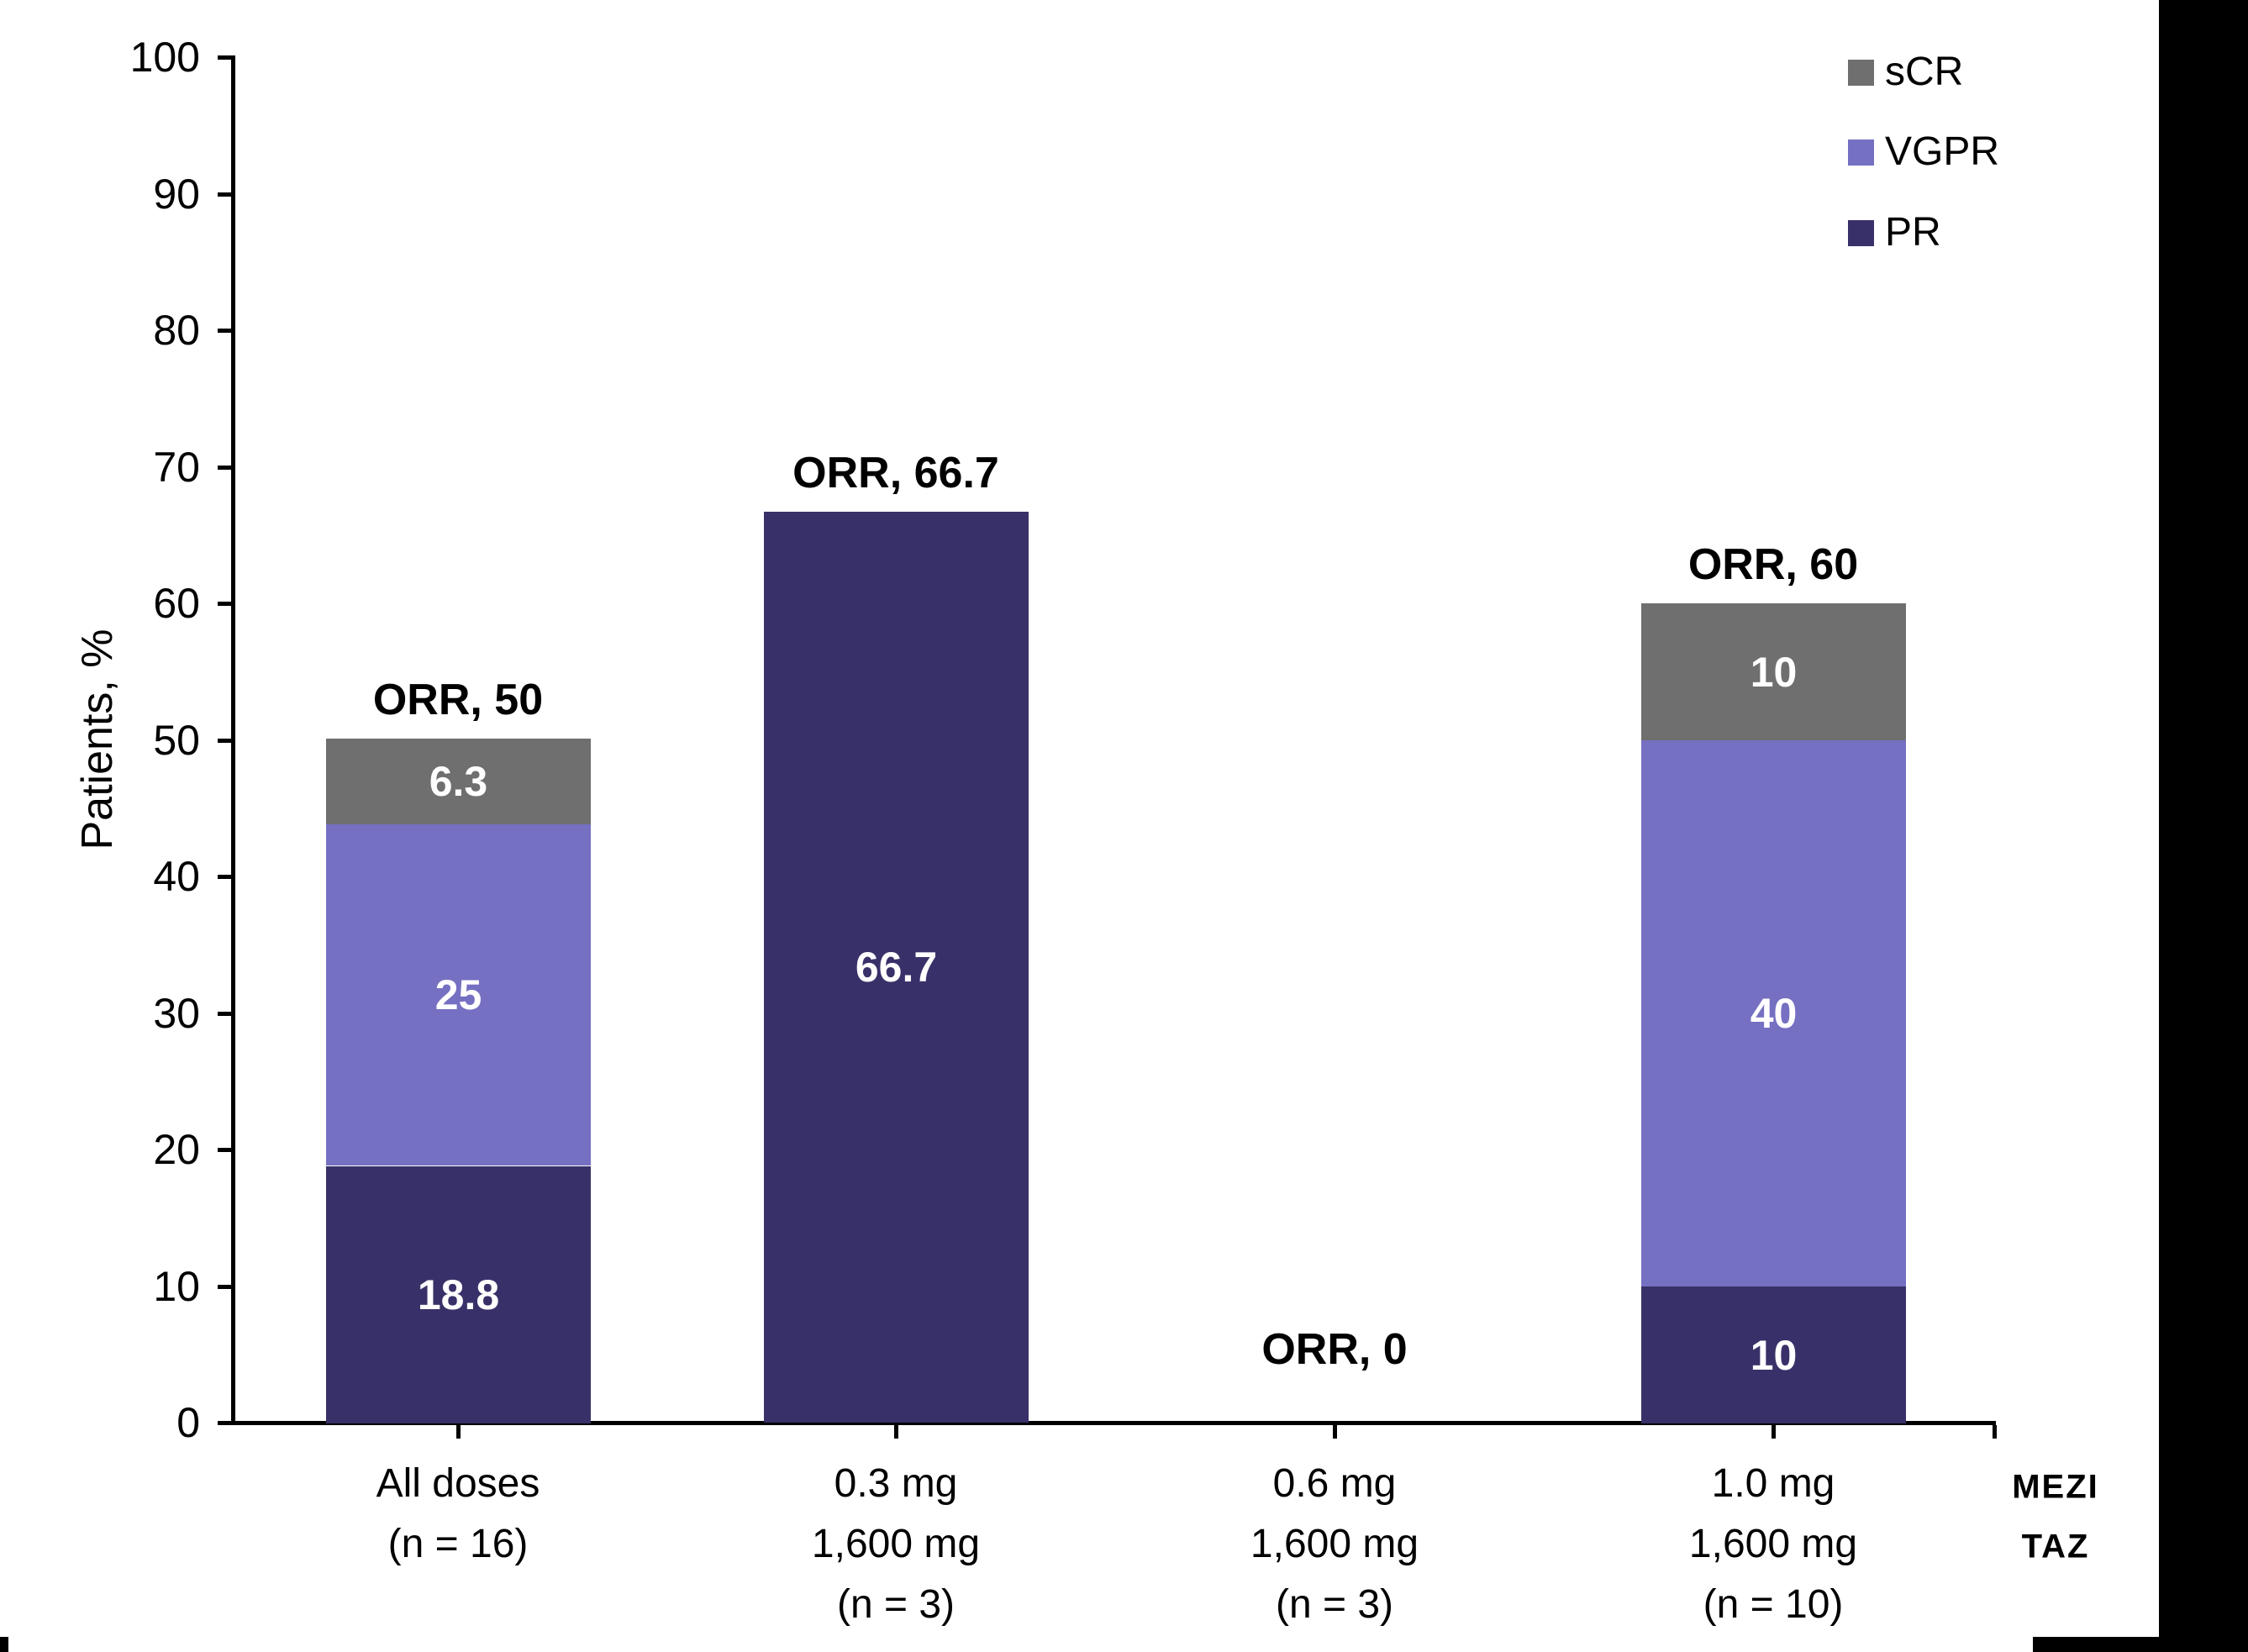  I want to click on segment-value-label: 6.3, so click(458, 782).